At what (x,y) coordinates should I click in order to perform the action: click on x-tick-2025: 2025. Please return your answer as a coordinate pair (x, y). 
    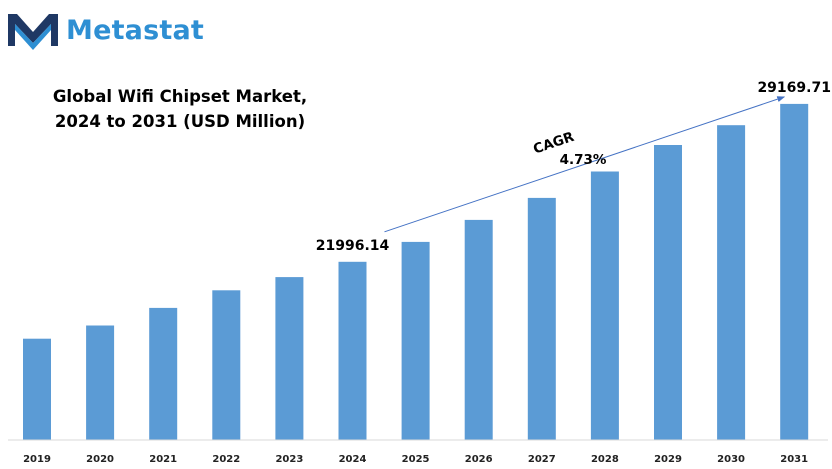
    Looking at the image, I should click on (416, 459).